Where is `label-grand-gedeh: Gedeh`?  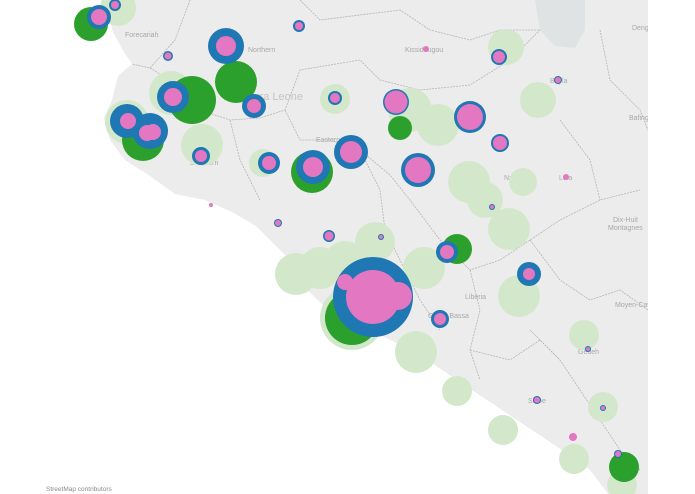 label-grand-gedeh: Gedeh is located at coordinates (588, 352).